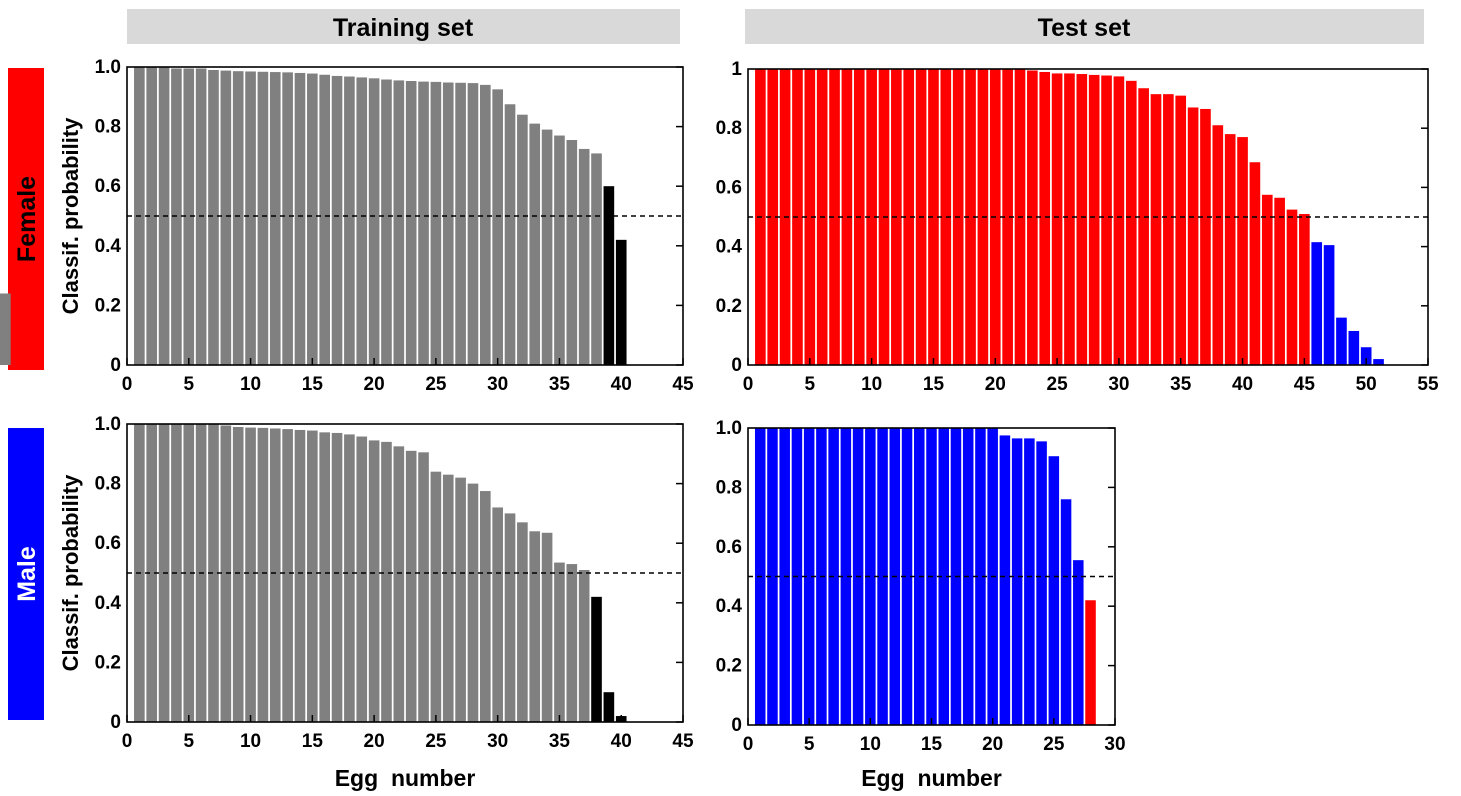 This screenshot has height=796, width=1461. Describe the element at coordinates (995, 384) in the screenshot. I see `x-tick-label: 20` at that location.